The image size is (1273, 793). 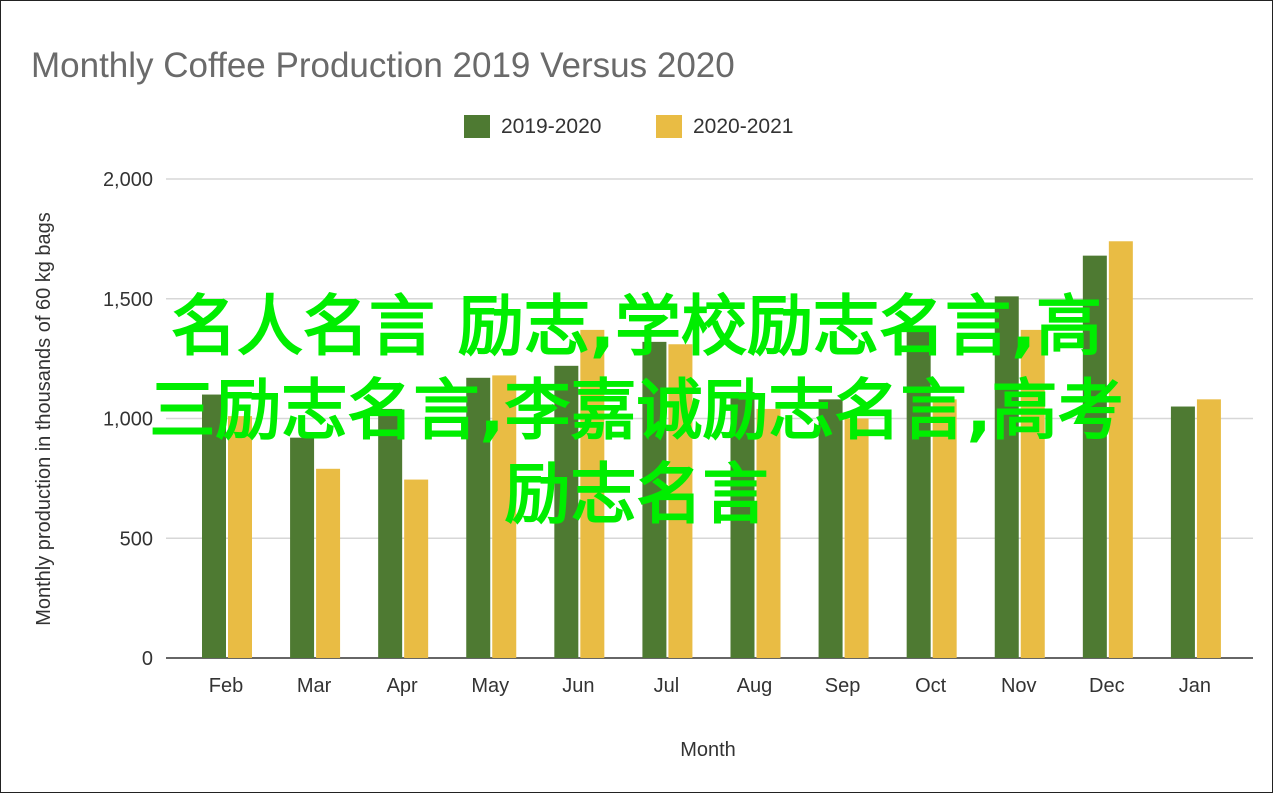 I want to click on y-tick-label: 1,000, so click(x=128, y=420).